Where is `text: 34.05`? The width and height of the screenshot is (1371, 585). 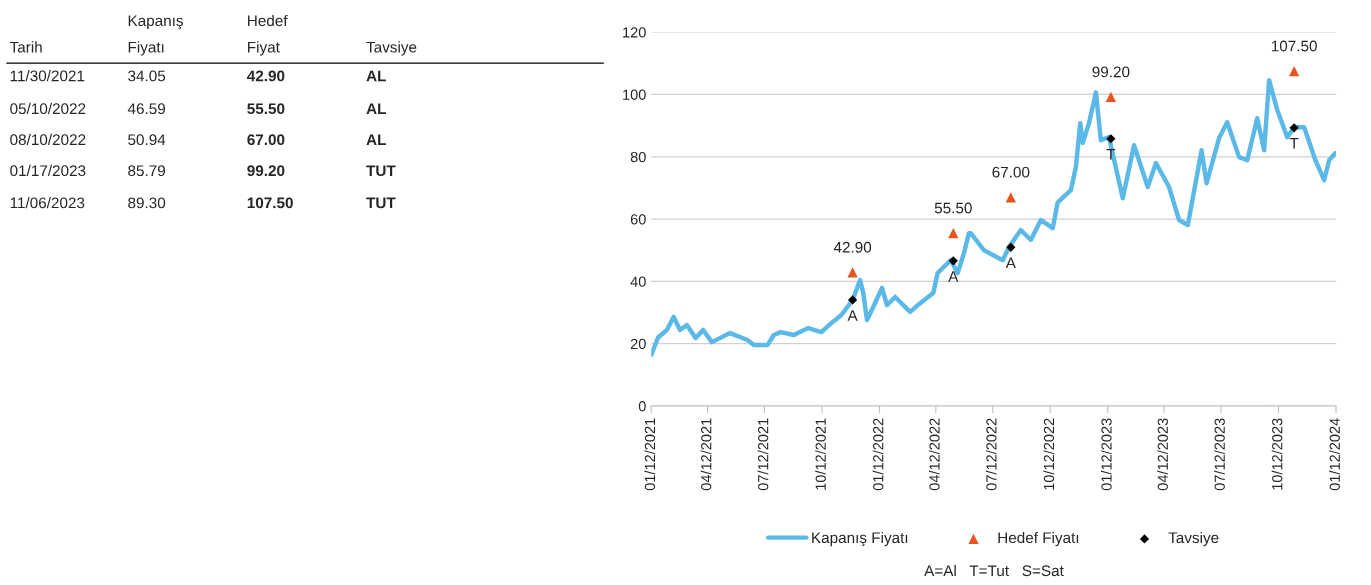
text: 34.05 is located at coordinates (147, 76).